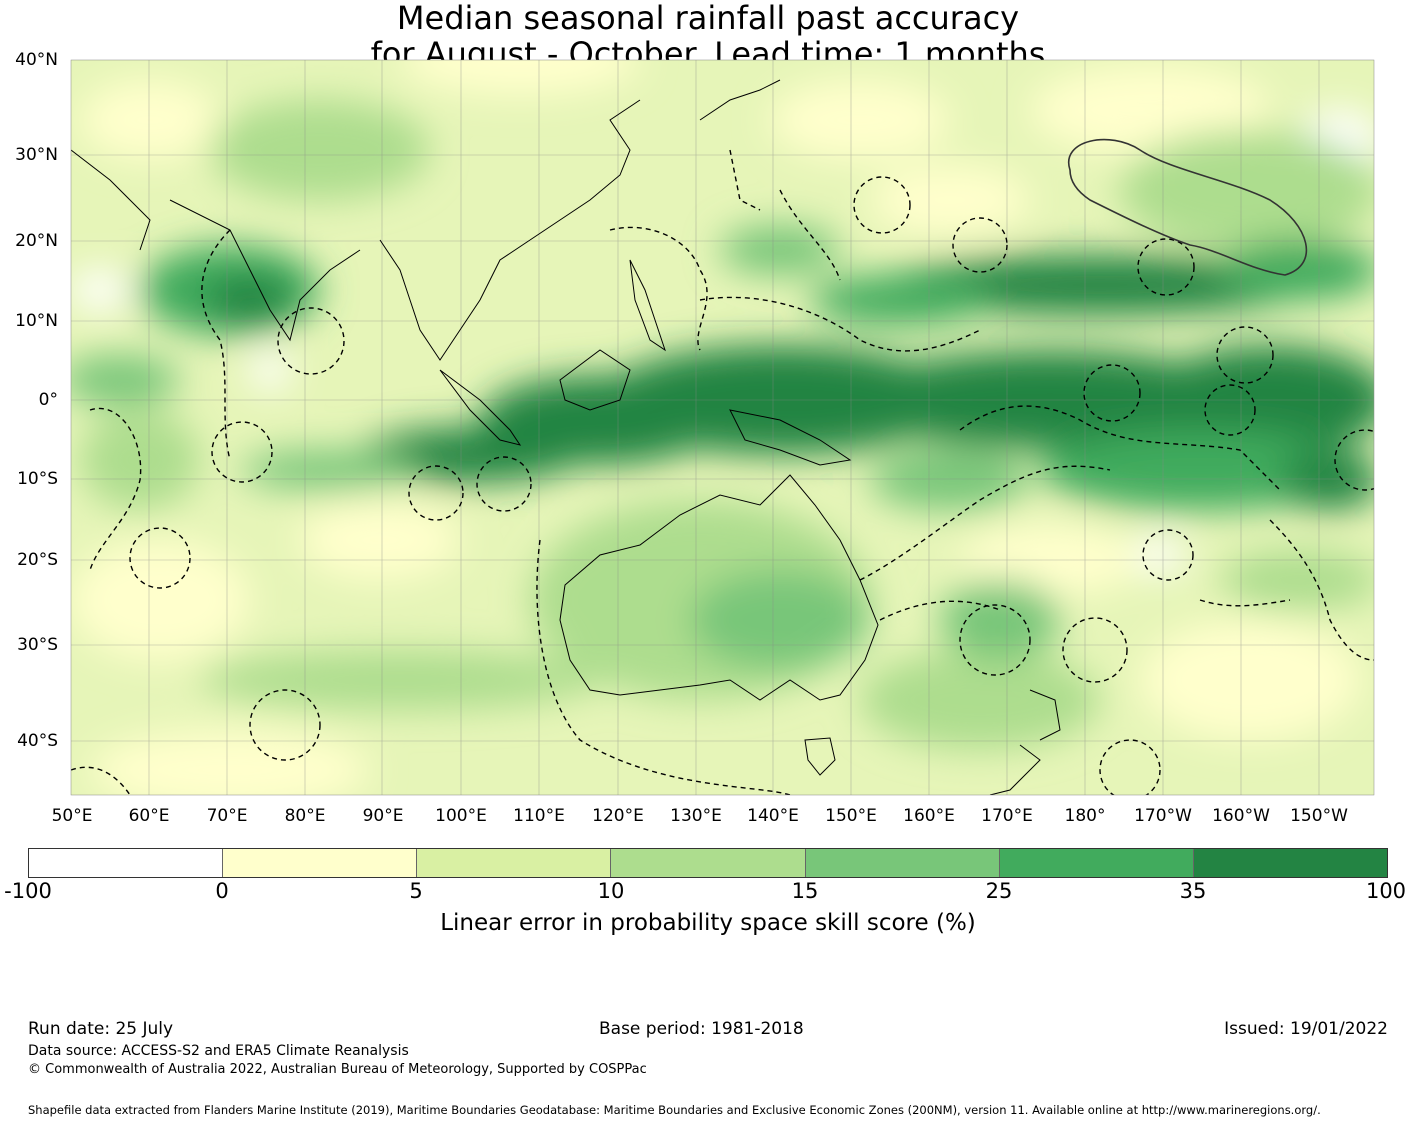 The width and height of the screenshot is (1416, 1125). What do you see at coordinates (595, 380) in the screenshot?
I see `borneo-coast` at bounding box center [595, 380].